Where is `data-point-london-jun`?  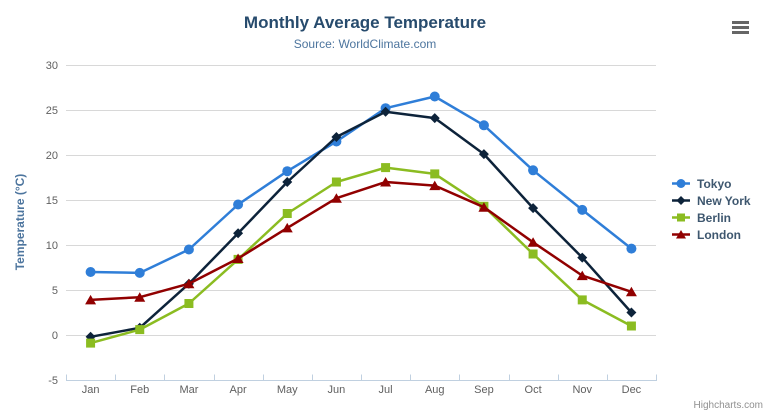 data-point-london-jun is located at coordinates (336, 198).